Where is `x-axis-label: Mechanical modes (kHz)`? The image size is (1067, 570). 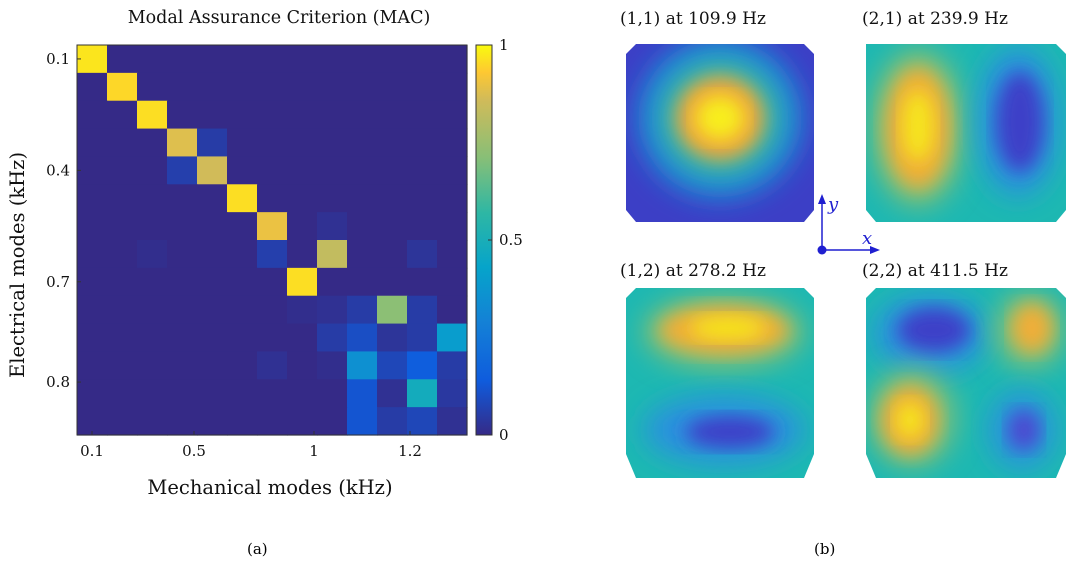 x-axis-label: Mechanical modes (kHz) is located at coordinates (269, 487).